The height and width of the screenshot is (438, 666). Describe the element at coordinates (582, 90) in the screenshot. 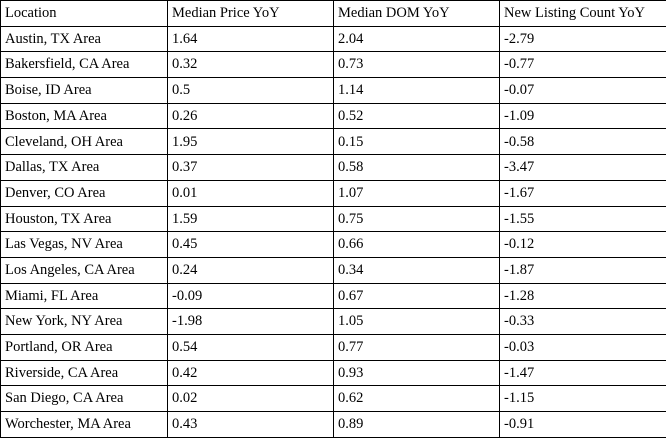

I see `new-listing-count-yoy-cell: -0.07` at that location.